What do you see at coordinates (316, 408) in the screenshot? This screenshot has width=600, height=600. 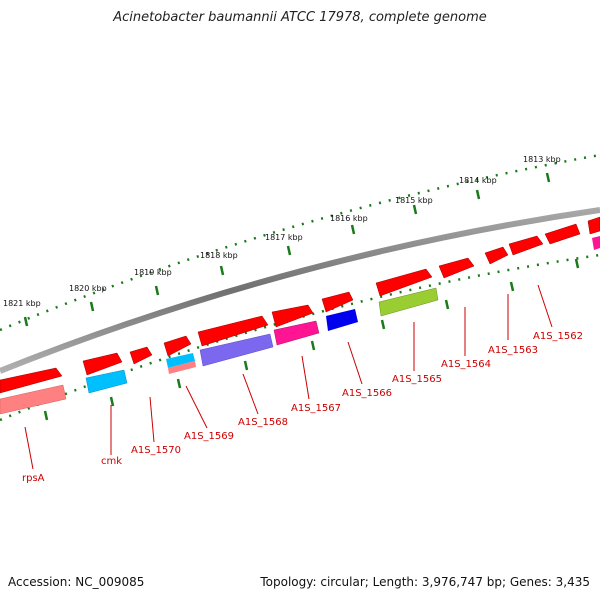 I see `gene-label: A1S_1567` at bounding box center [316, 408].